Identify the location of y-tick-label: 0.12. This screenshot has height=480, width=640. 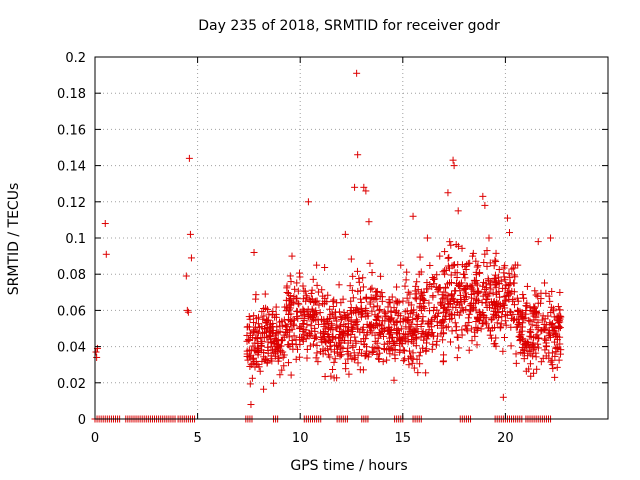
(71, 203).